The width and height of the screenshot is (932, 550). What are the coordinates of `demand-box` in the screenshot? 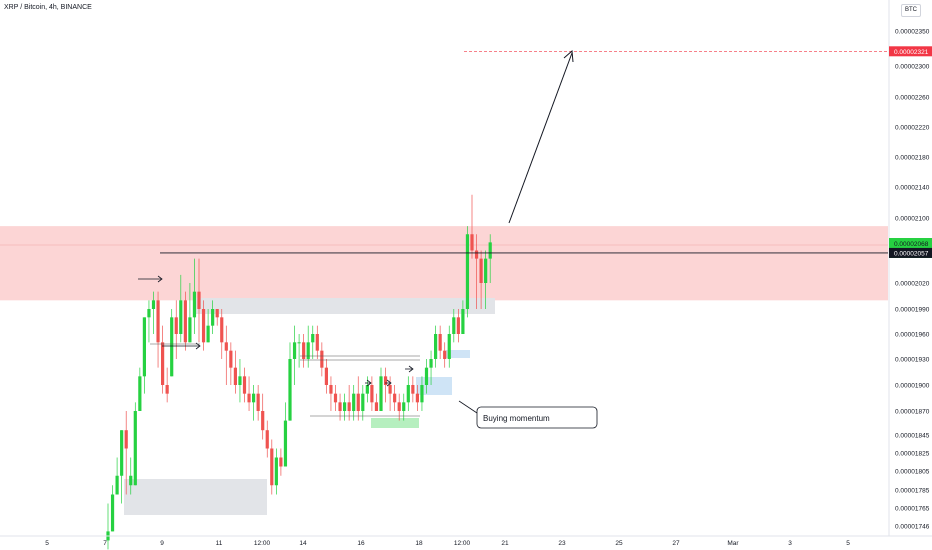 It's located at (195, 497).